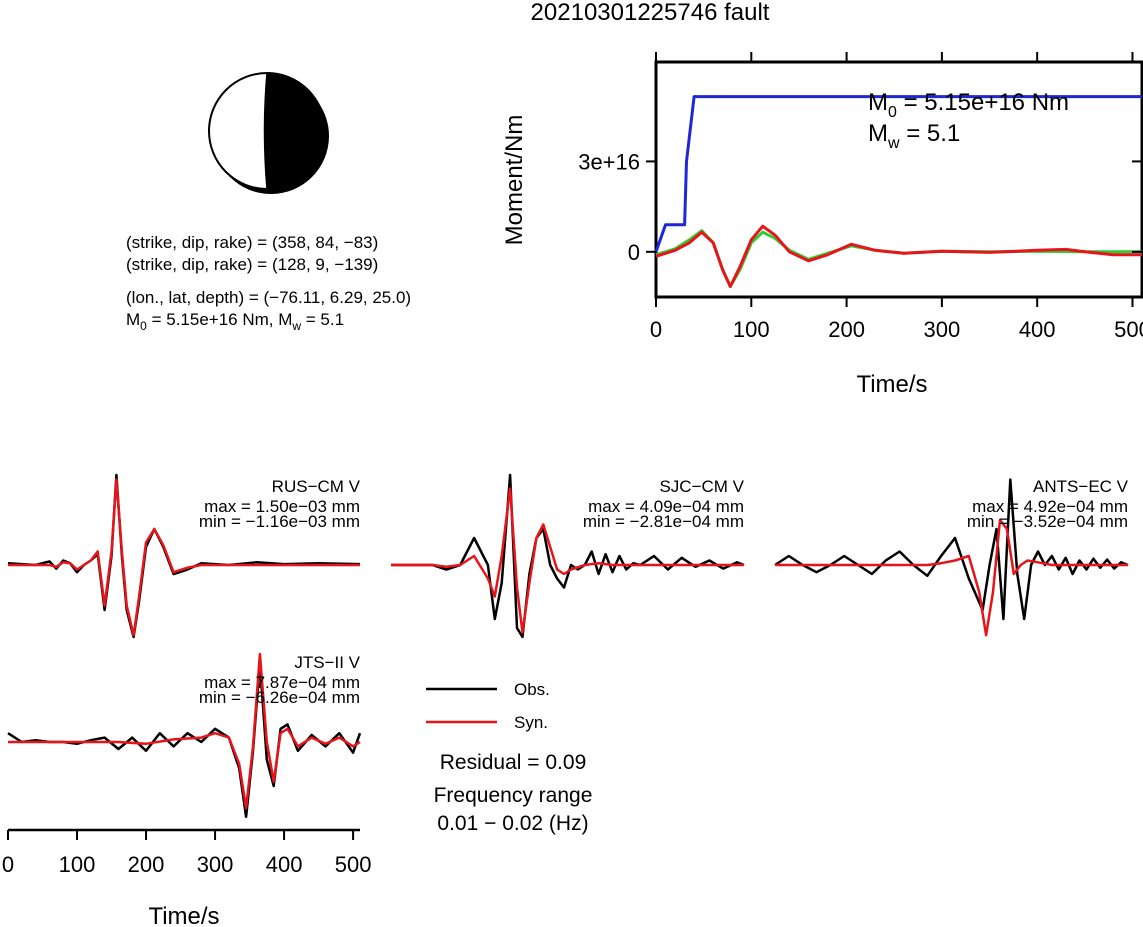  What do you see at coordinates (513, 795) in the screenshot?
I see `frequency-title: Frequency range` at bounding box center [513, 795].